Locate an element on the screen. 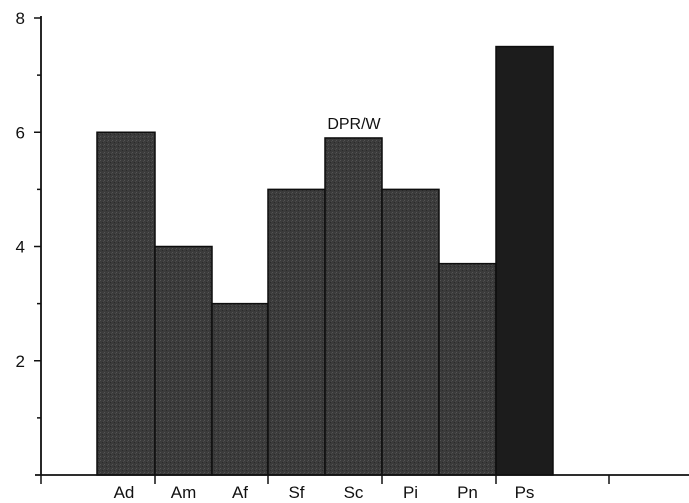  y-tick-label-4: 4 is located at coordinates (20, 247).